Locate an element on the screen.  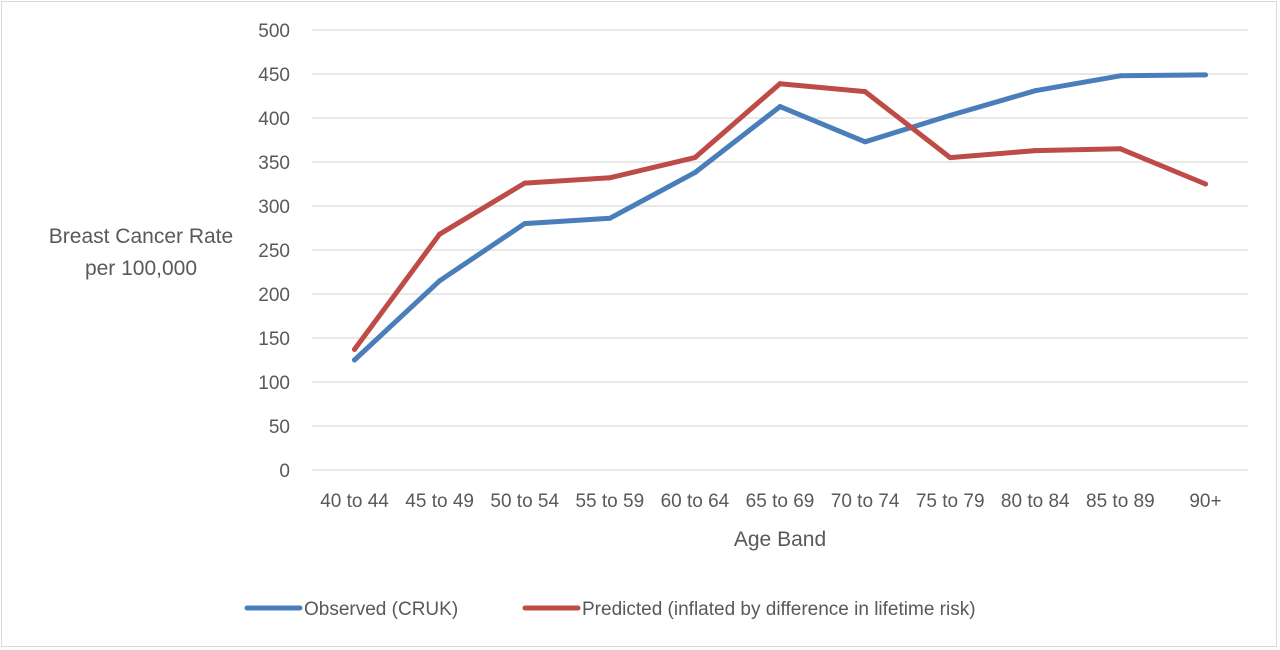
y-axis-ticks: 0 50 100 150 200 250 300 350 400 450 500 is located at coordinates (274, 251).